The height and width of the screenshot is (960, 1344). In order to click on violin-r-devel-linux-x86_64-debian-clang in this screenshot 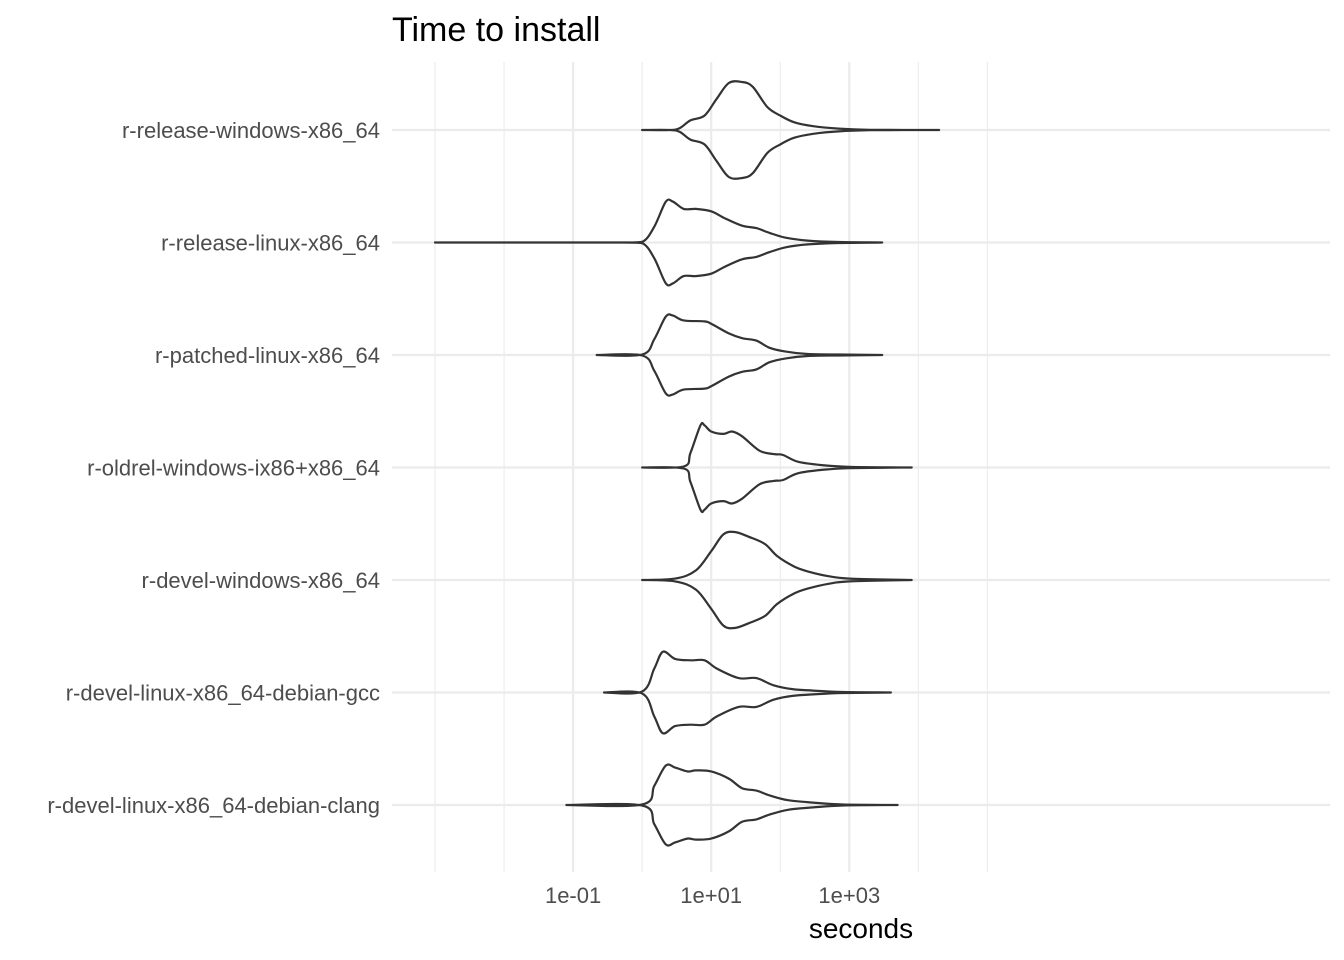, I will do `click(732, 805)`.